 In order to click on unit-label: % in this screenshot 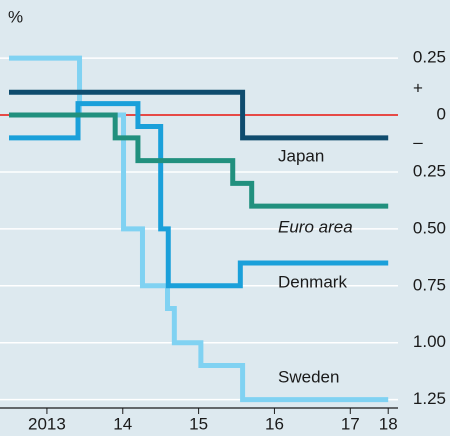, I will do `click(15, 16)`.